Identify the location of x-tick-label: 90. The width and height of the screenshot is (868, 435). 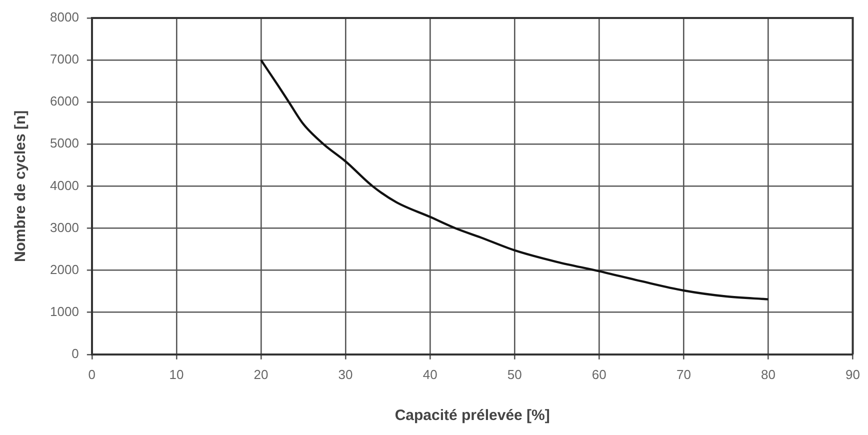
(853, 374).